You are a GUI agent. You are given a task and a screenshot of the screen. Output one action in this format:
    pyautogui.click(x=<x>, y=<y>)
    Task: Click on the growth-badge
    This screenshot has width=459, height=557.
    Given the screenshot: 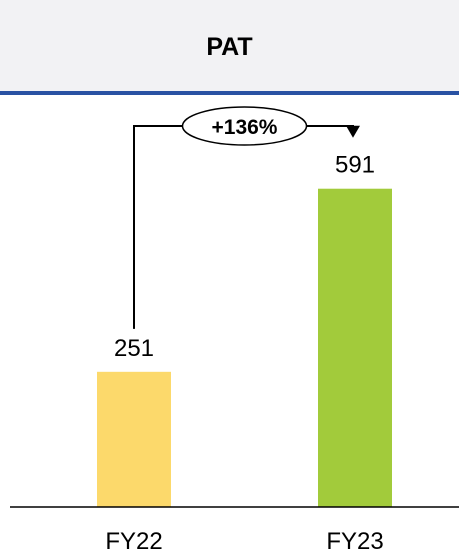 What is the action you would take?
    pyautogui.click(x=244, y=126)
    